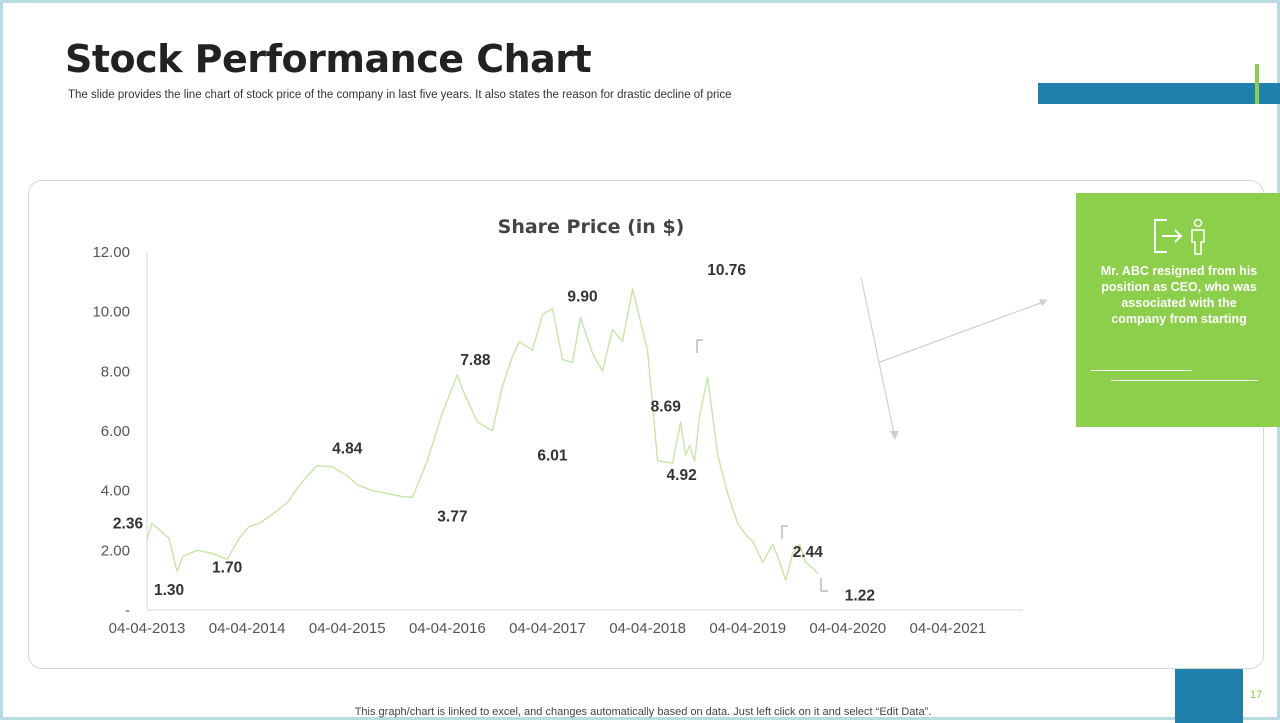 The height and width of the screenshot is (723, 1280). I want to click on x-tick-label: 04-04-2019, so click(747, 628).